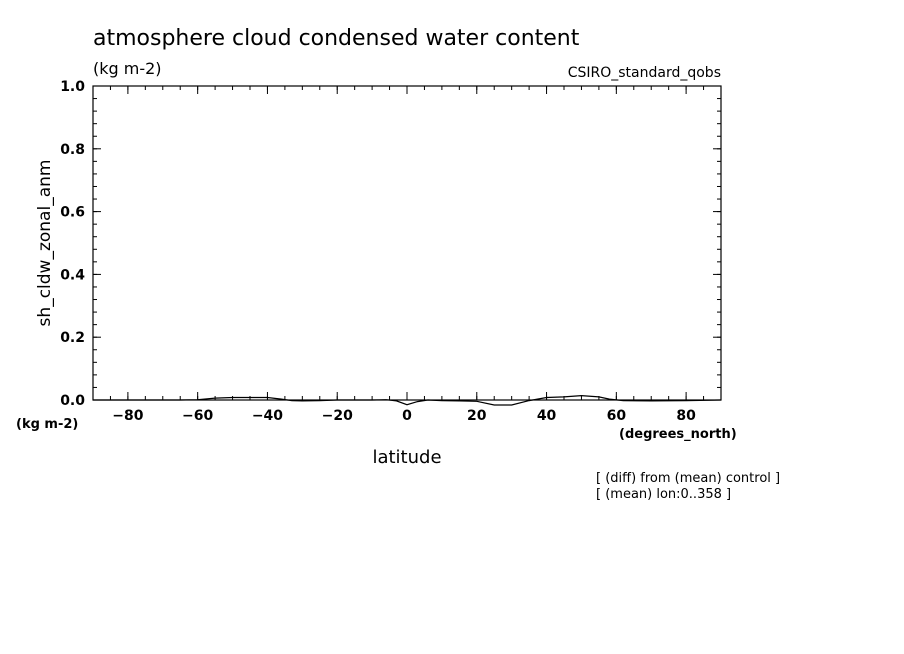 The width and height of the screenshot is (904, 654). I want to click on x-tick-label: 0, so click(407, 416).